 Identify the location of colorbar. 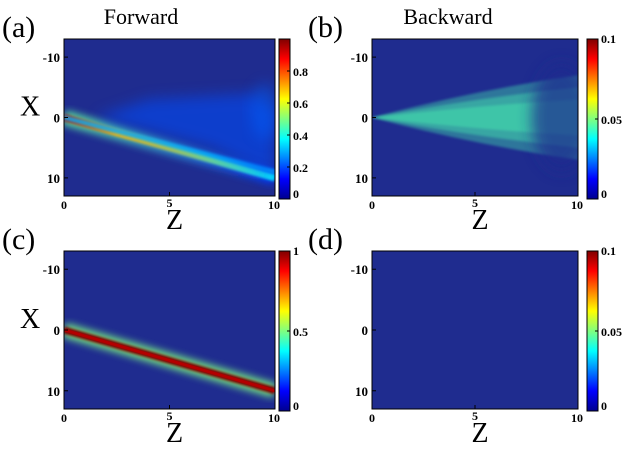
(284, 119).